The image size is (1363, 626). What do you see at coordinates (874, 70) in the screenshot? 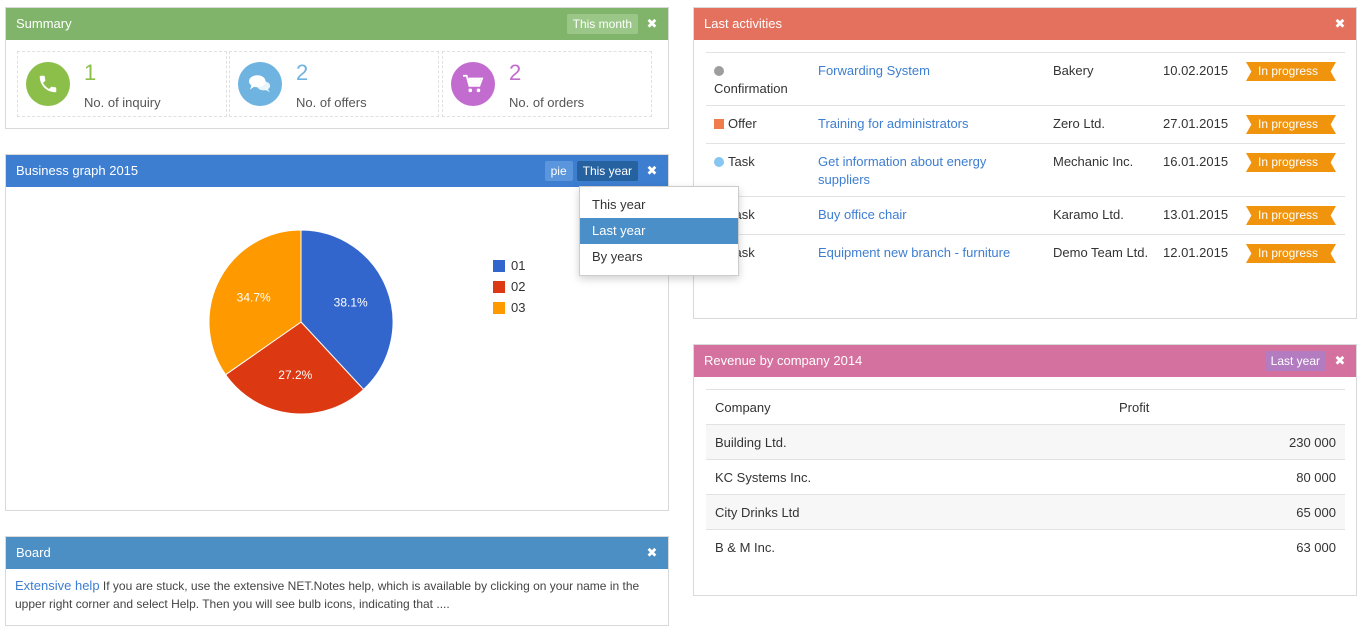
I see `activity-subject-link: Forwarding System` at bounding box center [874, 70].